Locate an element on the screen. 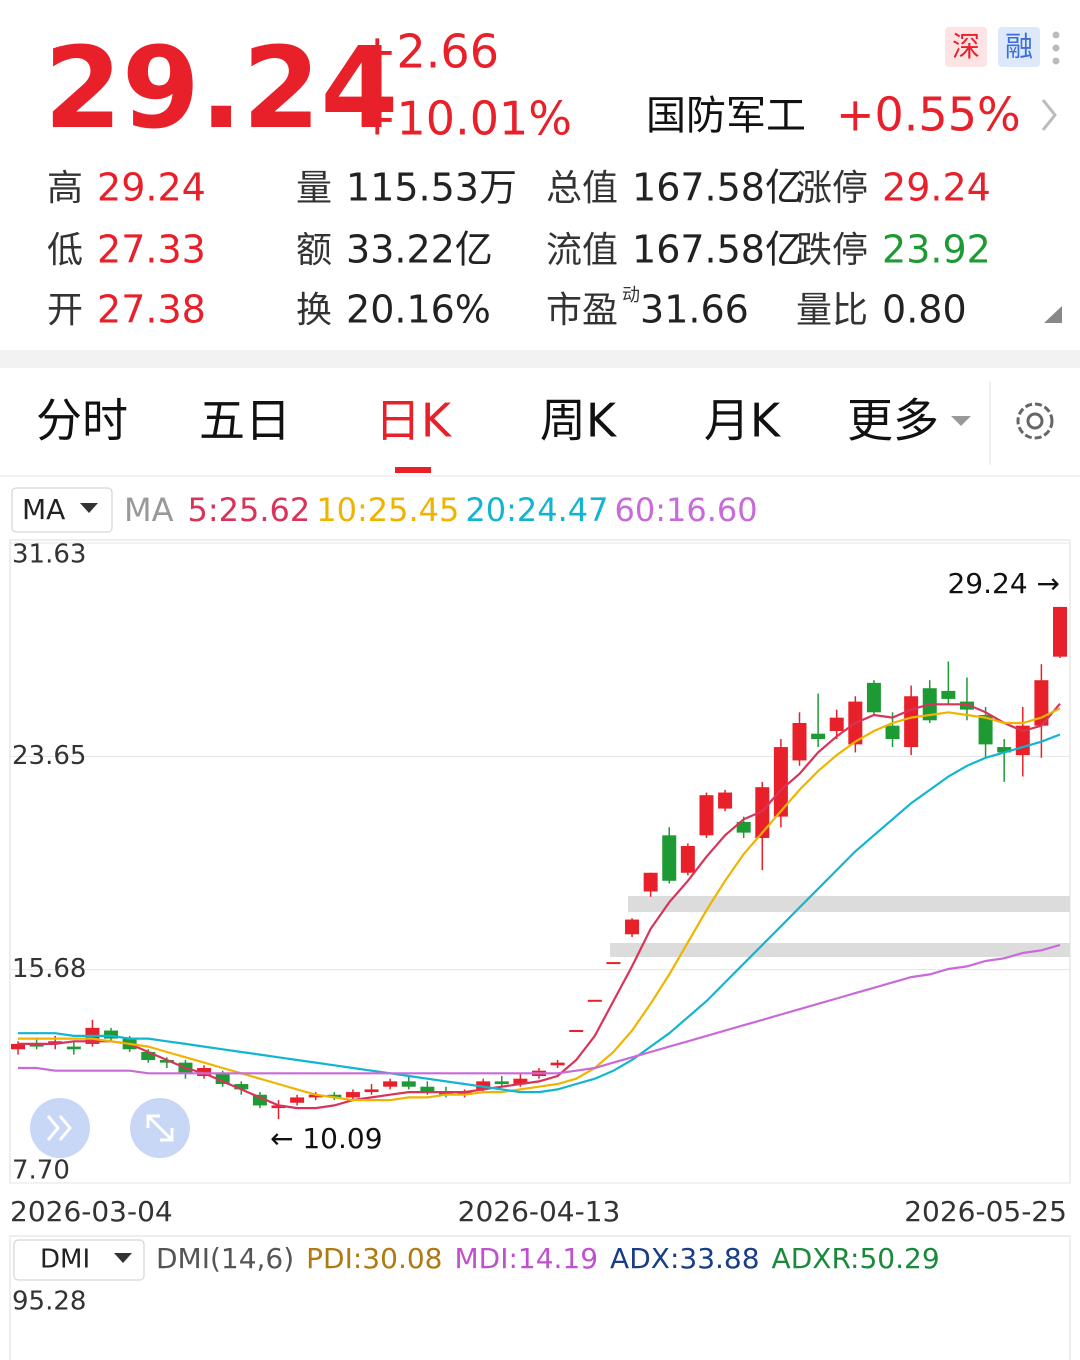 This screenshot has height=1360, width=1080. price: 29.24 is located at coordinates (221, 89).